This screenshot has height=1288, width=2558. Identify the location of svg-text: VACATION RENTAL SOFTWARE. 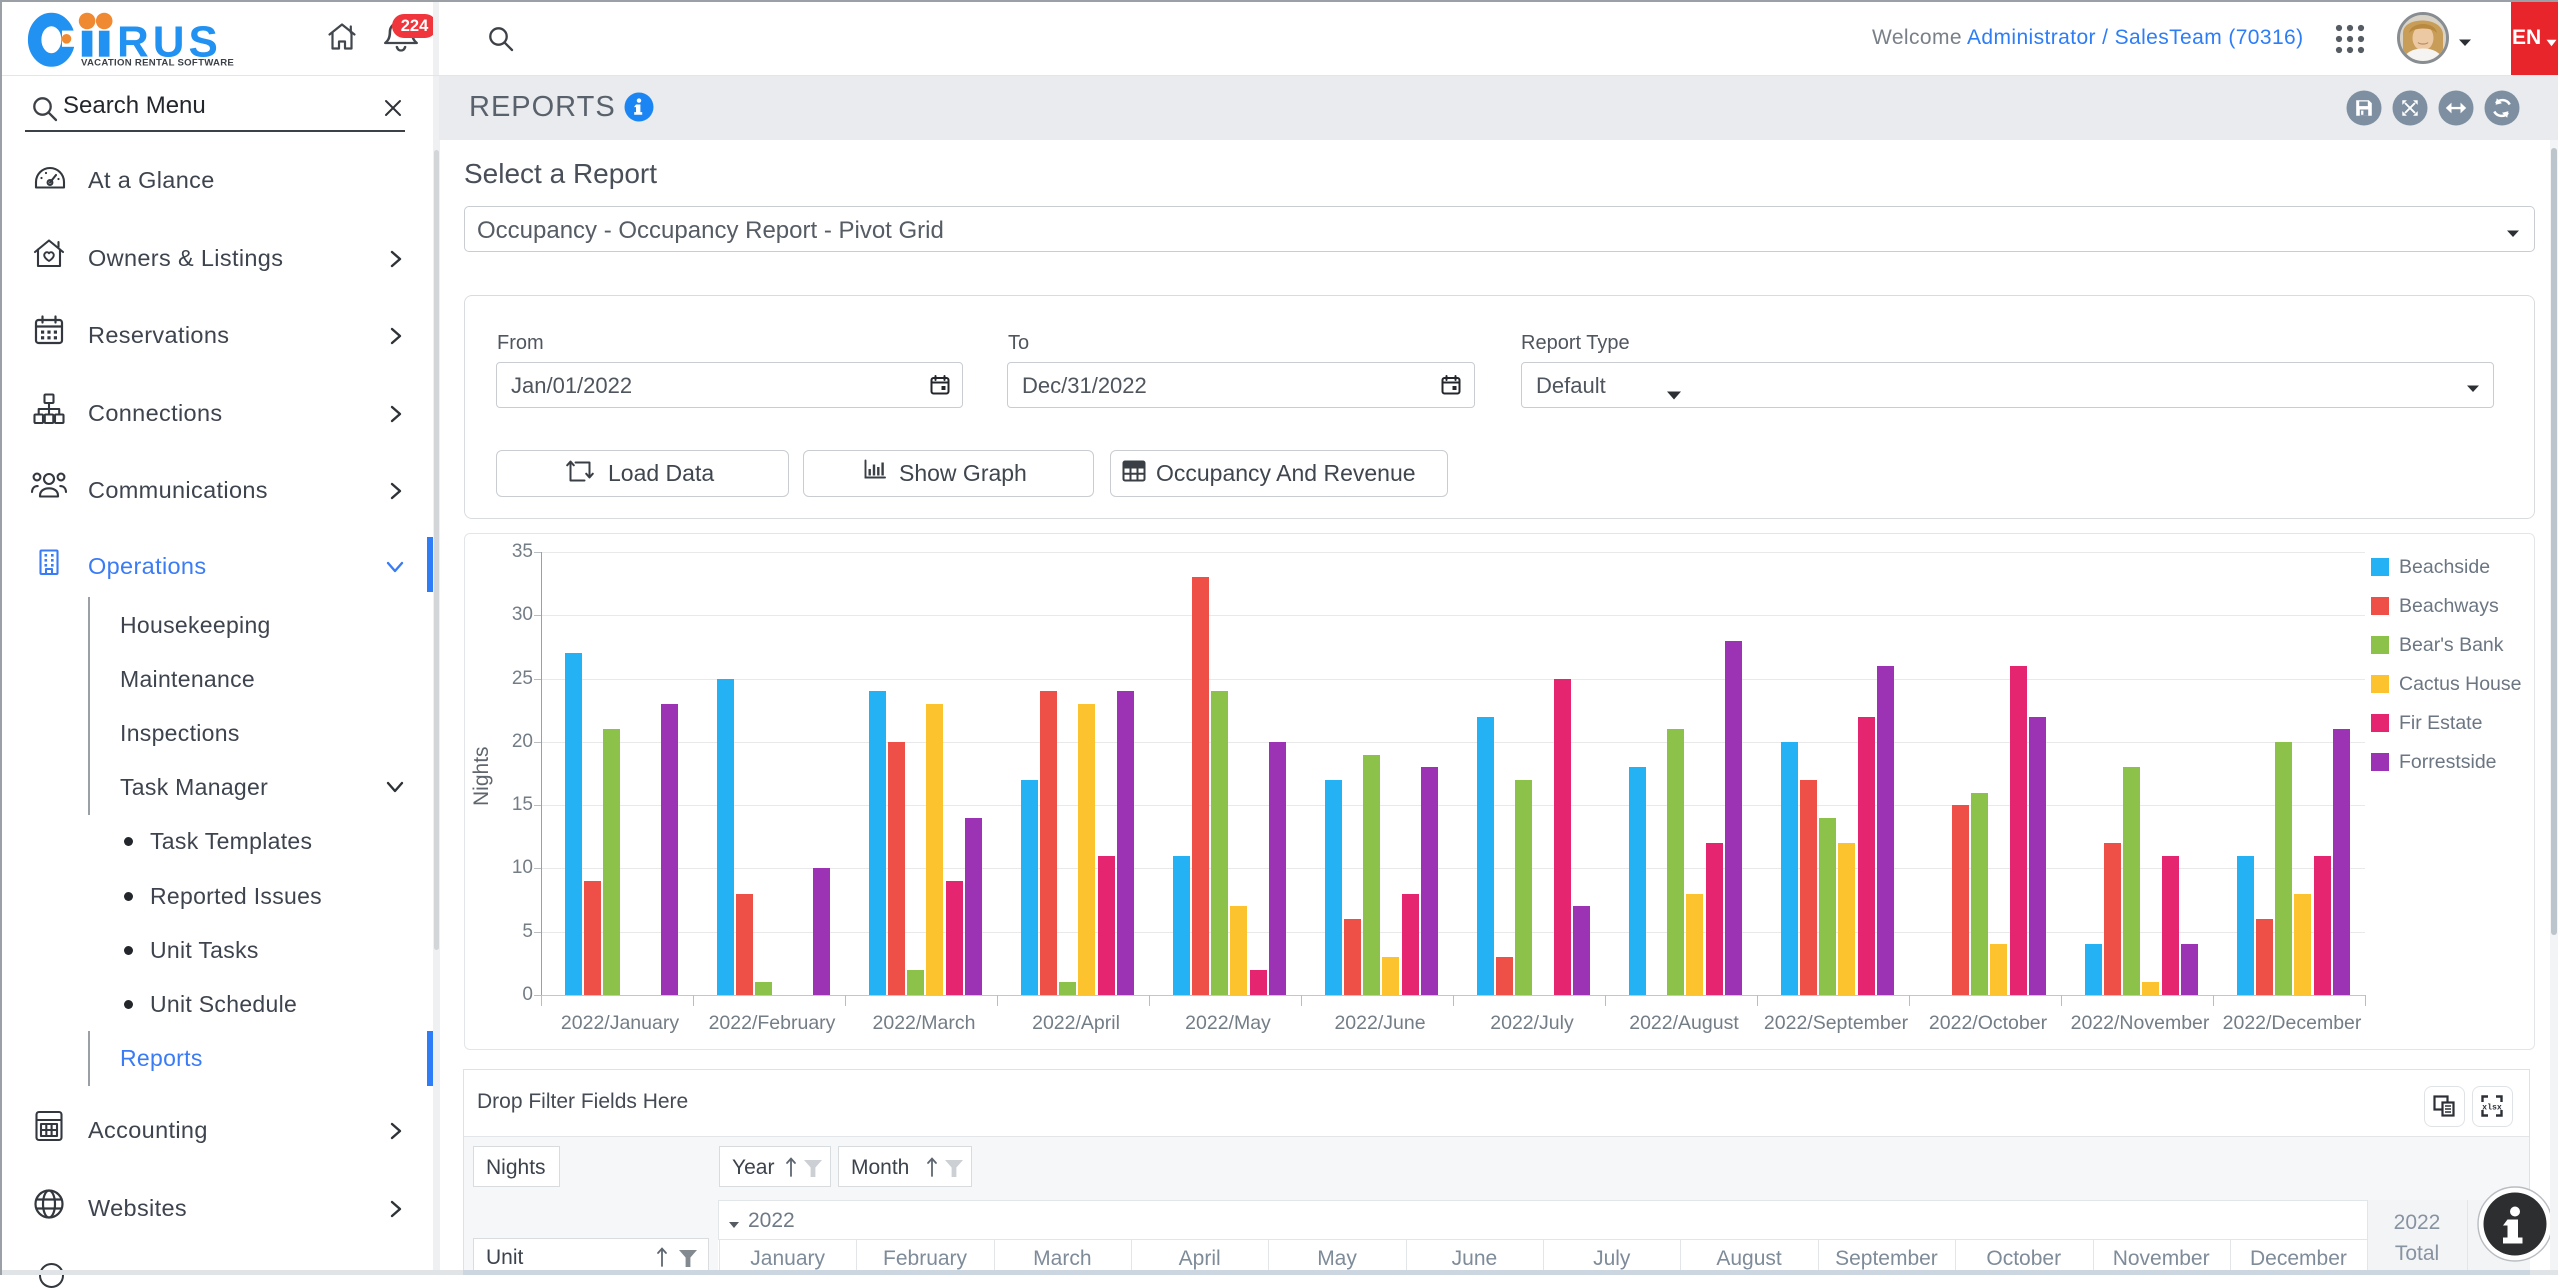
(157, 63).